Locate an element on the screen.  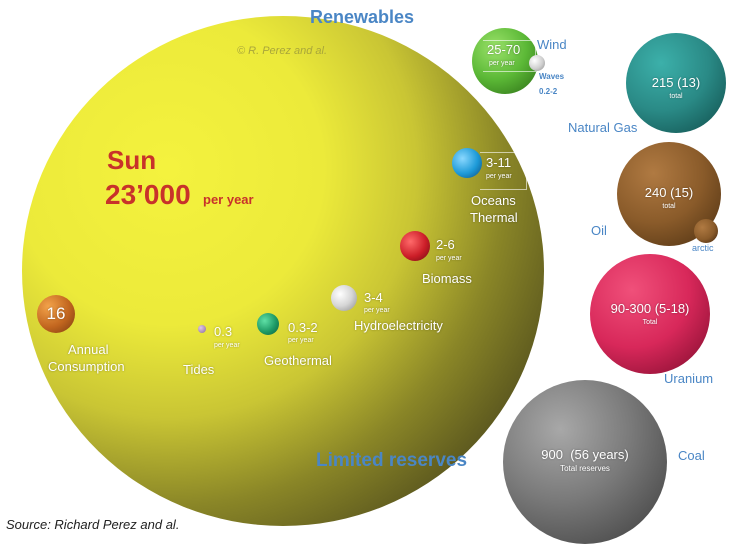
hydroelectricity-ball is located at coordinates (344, 298).